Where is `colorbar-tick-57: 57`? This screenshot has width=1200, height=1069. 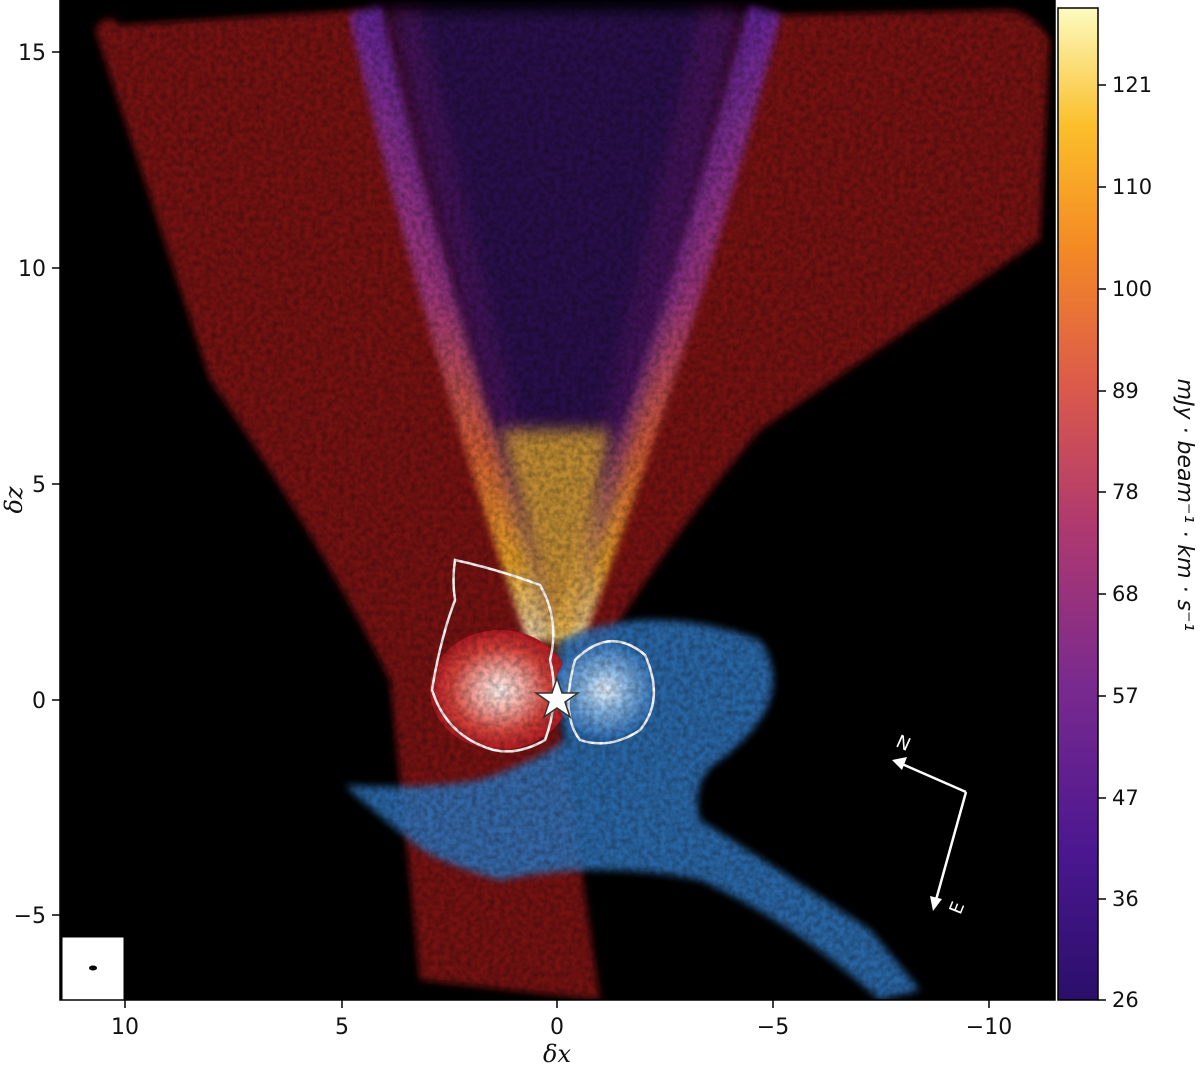
colorbar-tick-57: 57 is located at coordinates (1125, 696).